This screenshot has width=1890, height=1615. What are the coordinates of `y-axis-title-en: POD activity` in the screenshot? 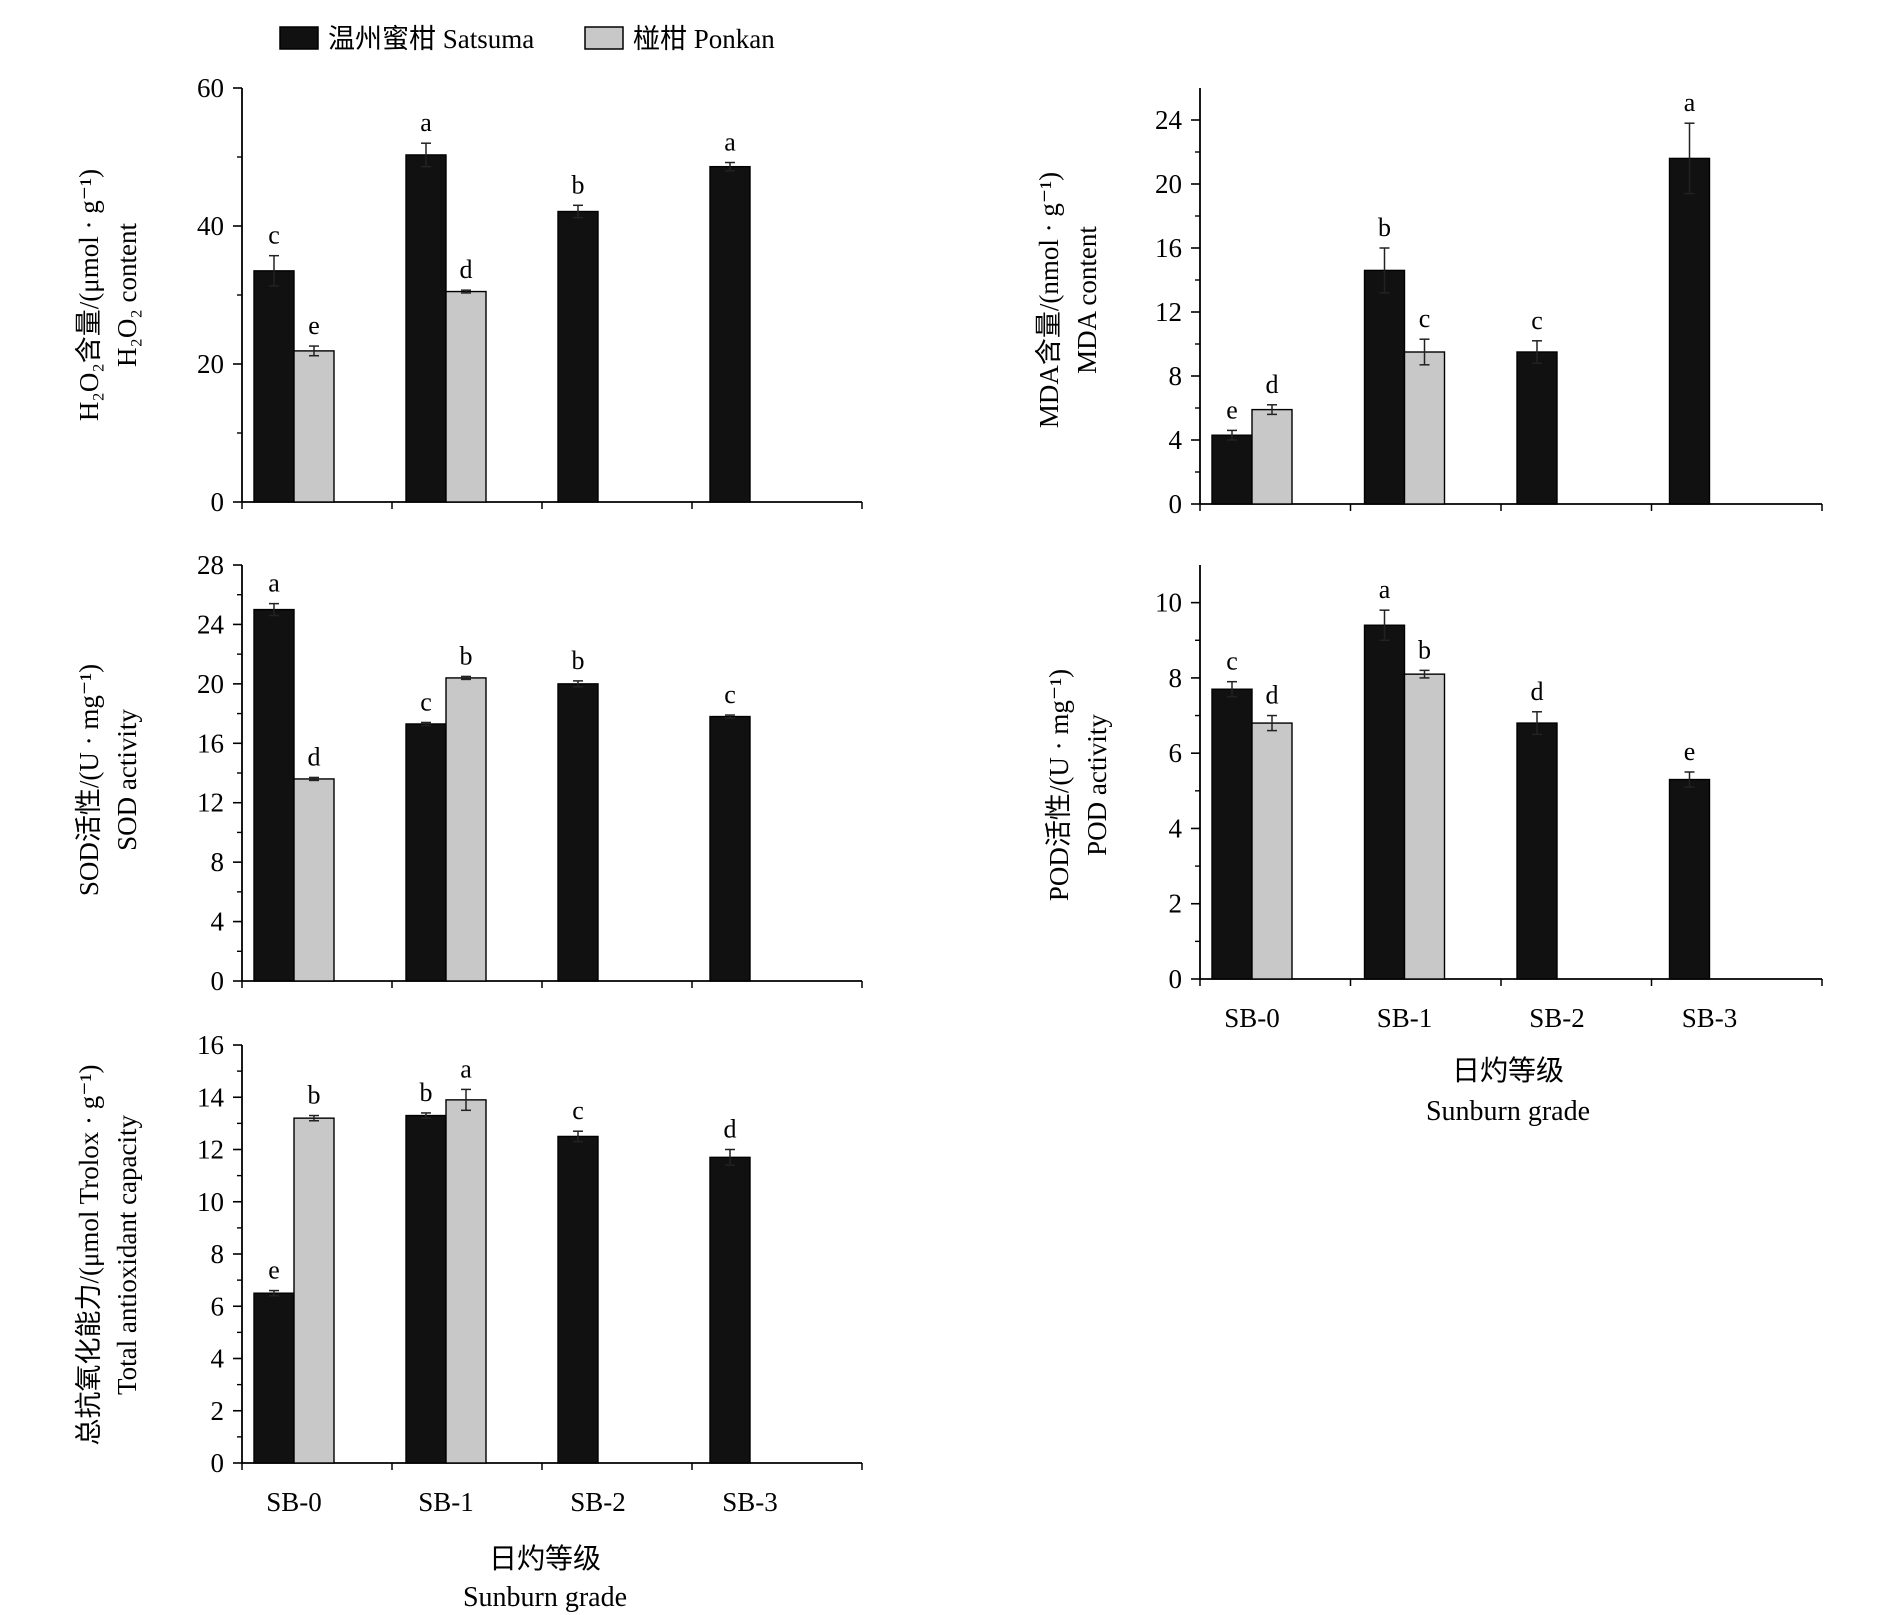 It's located at (1097, 785).